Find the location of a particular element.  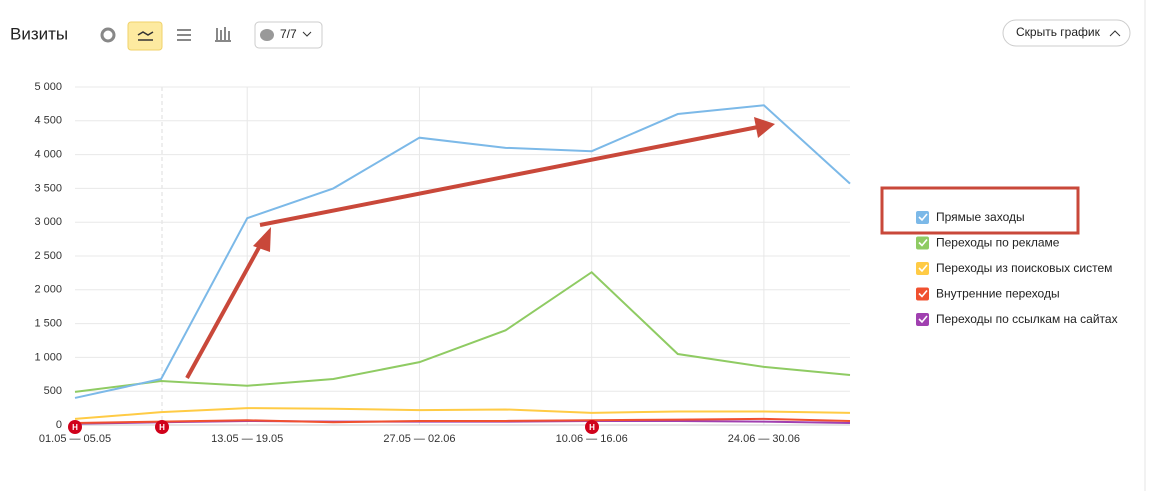

x-tick-label: 13.05 — 19.05 is located at coordinates (247, 439).